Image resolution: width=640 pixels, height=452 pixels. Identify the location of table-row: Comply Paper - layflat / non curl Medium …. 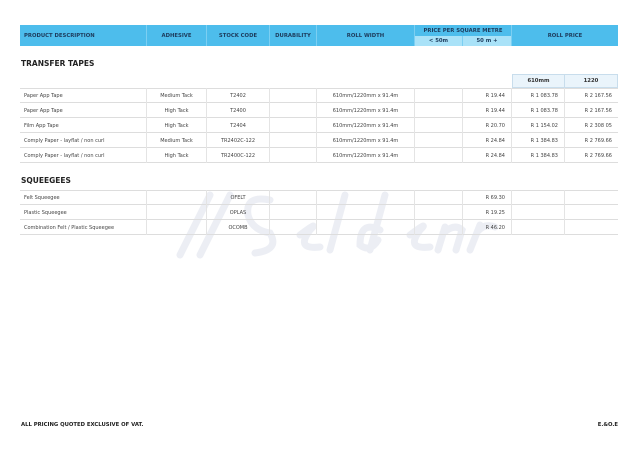
(319, 140).